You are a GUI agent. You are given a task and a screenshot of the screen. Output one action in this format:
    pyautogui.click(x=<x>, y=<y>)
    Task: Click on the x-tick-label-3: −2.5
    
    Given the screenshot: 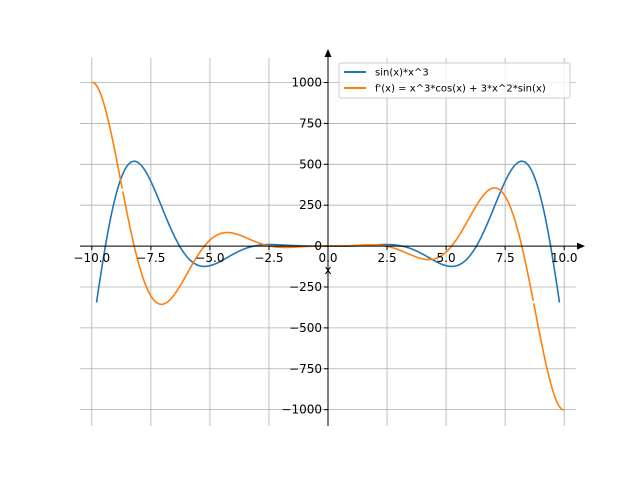 What is the action you would take?
    pyautogui.click(x=268, y=258)
    